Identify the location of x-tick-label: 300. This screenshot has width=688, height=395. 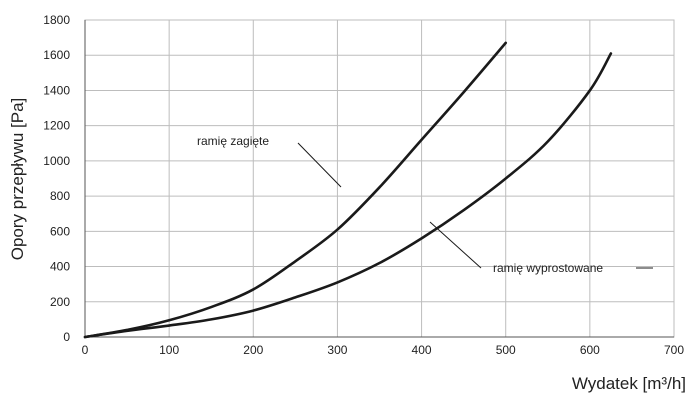
(337, 350).